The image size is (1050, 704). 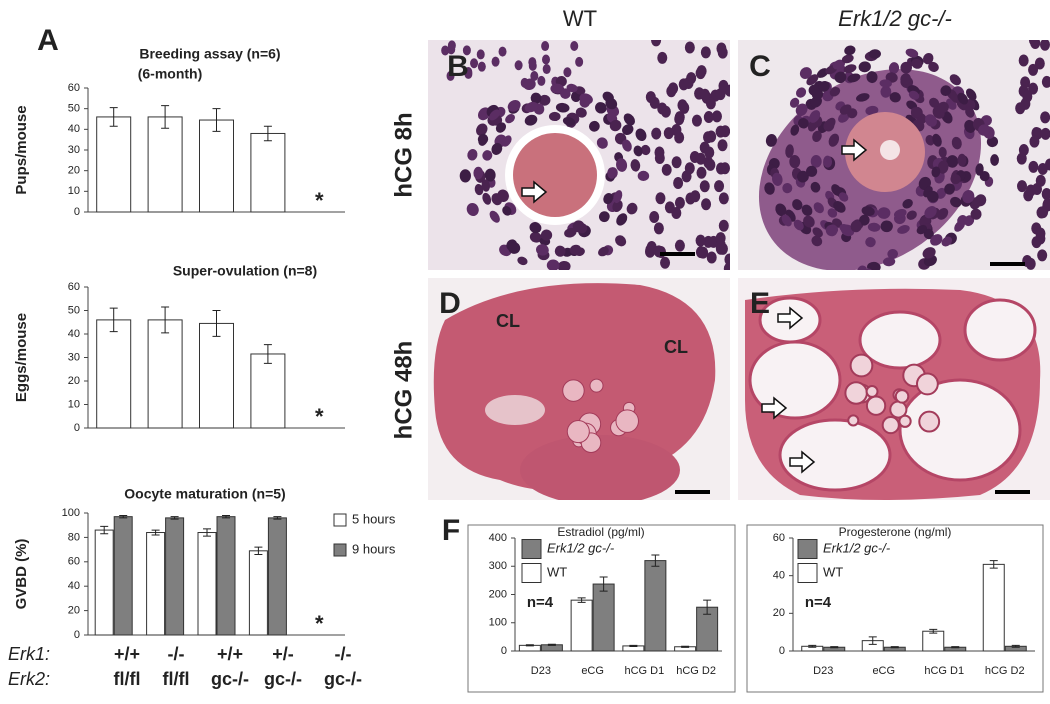 I want to click on germinal-vesicle, so click(x=890, y=150).